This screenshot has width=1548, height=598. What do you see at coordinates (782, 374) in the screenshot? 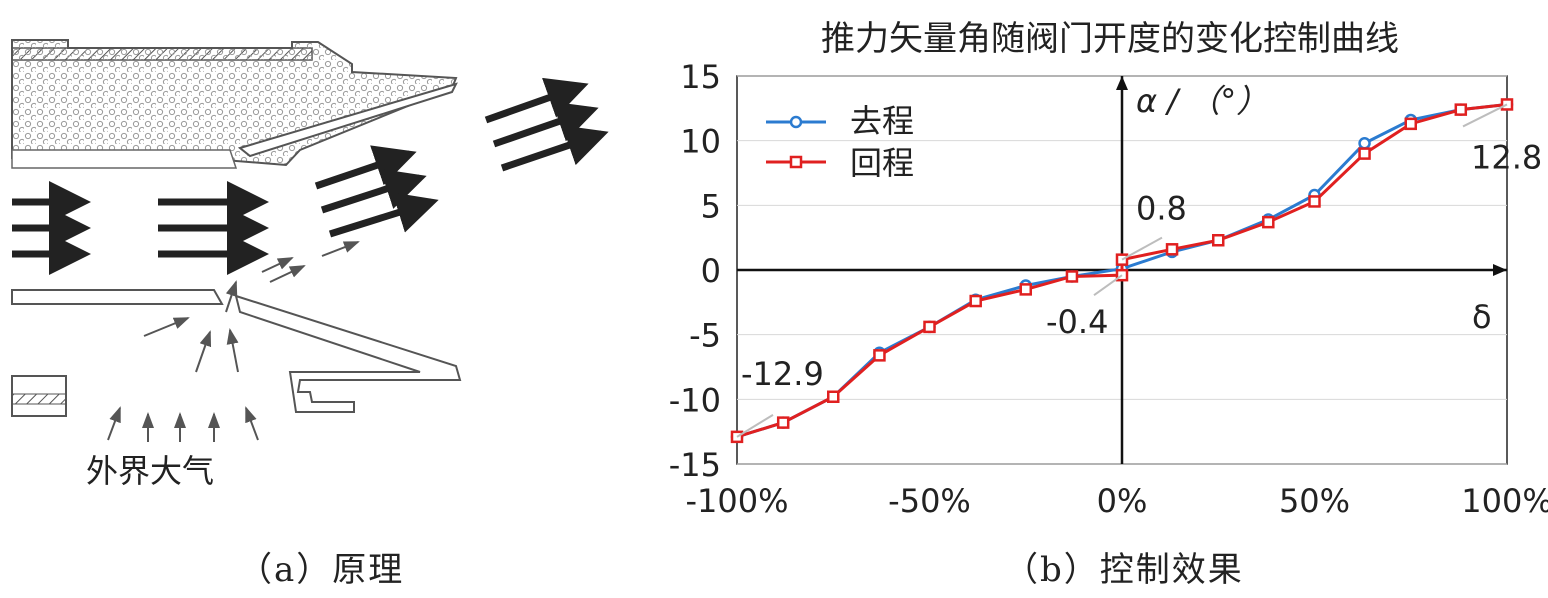
I see `annotation-label: -12.9` at bounding box center [782, 374].